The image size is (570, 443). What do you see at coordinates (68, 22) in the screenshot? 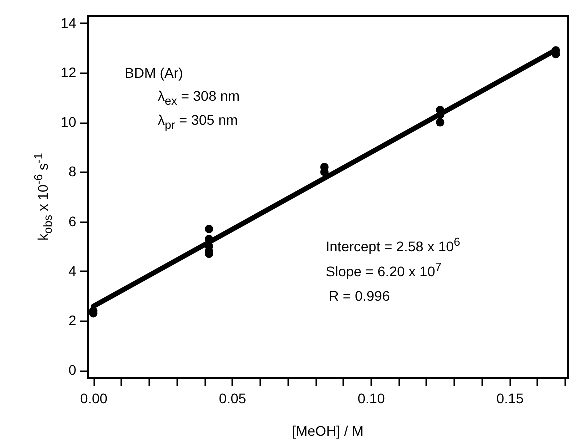
I see `y-tick-label: 14` at bounding box center [68, 22].